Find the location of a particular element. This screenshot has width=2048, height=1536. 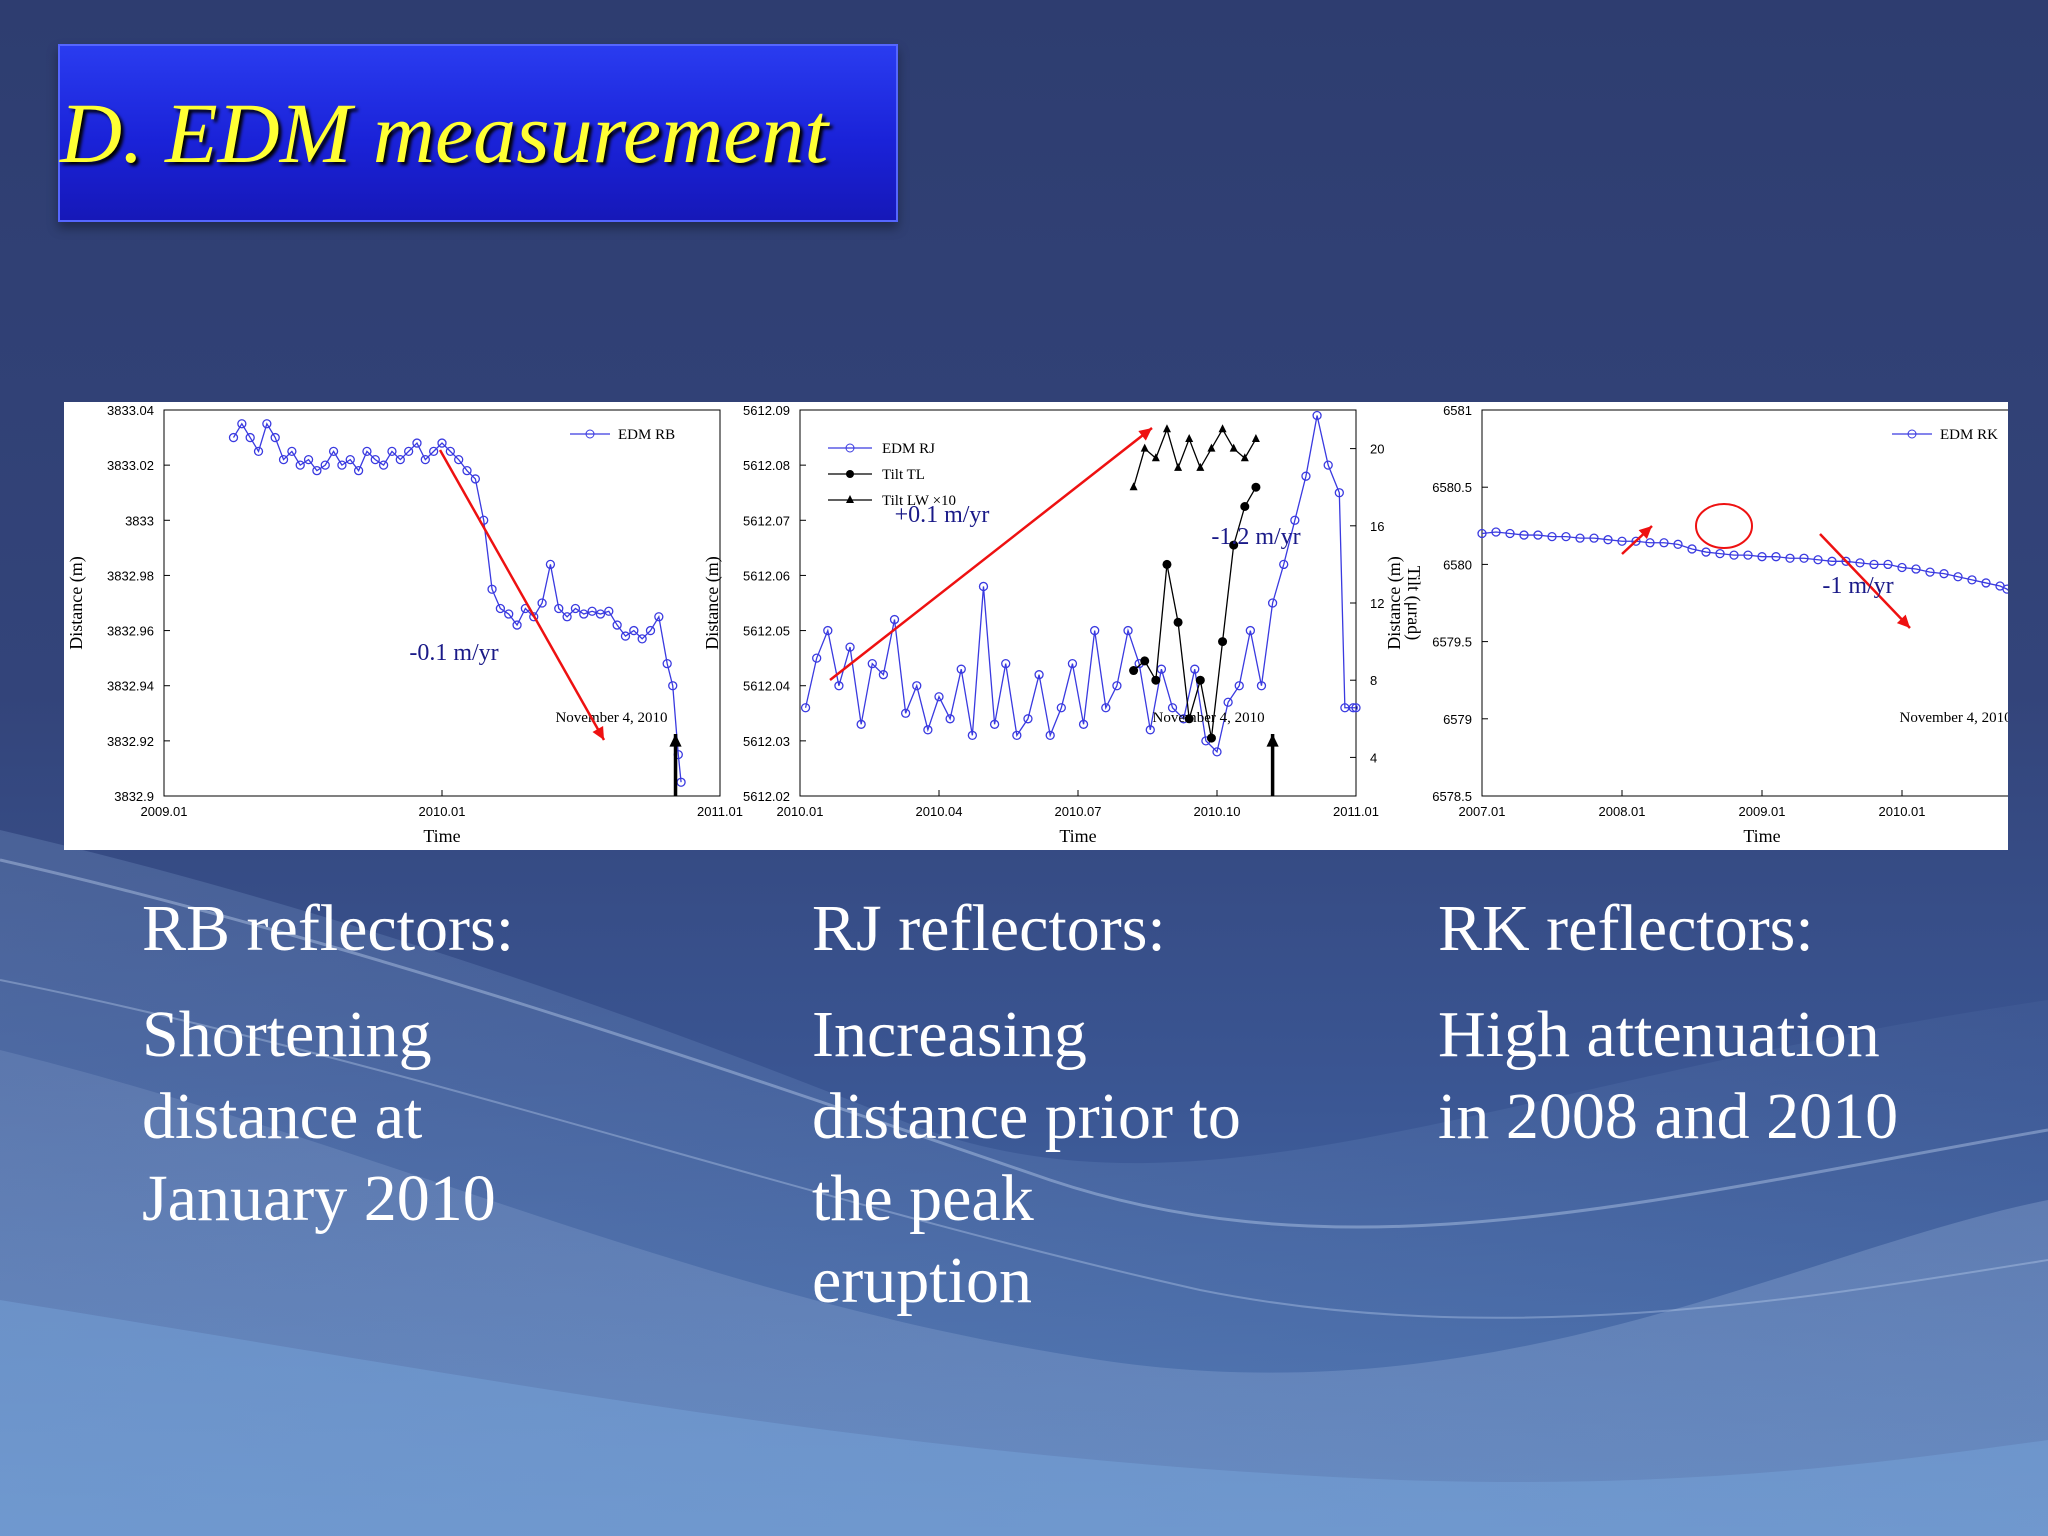

legend-label: Tilt TL is located at coordinates (903, 475).